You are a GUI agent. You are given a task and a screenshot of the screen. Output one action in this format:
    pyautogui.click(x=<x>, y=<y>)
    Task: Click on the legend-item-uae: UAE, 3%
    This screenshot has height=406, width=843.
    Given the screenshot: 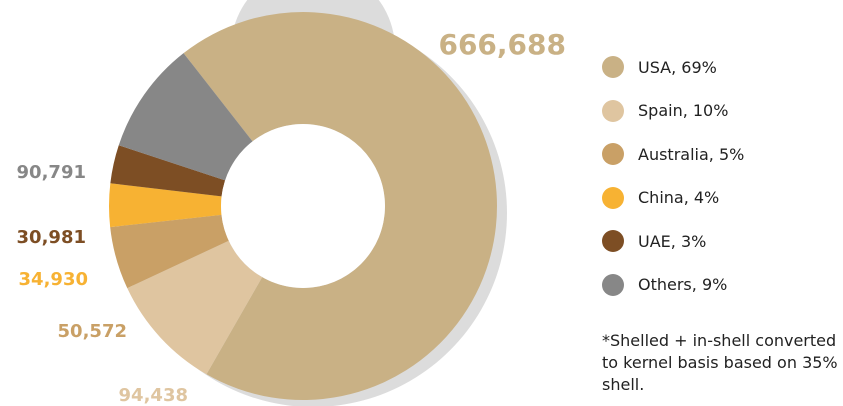 What is the action you would take?
    pyautogui.click(x=673, y=241)
    